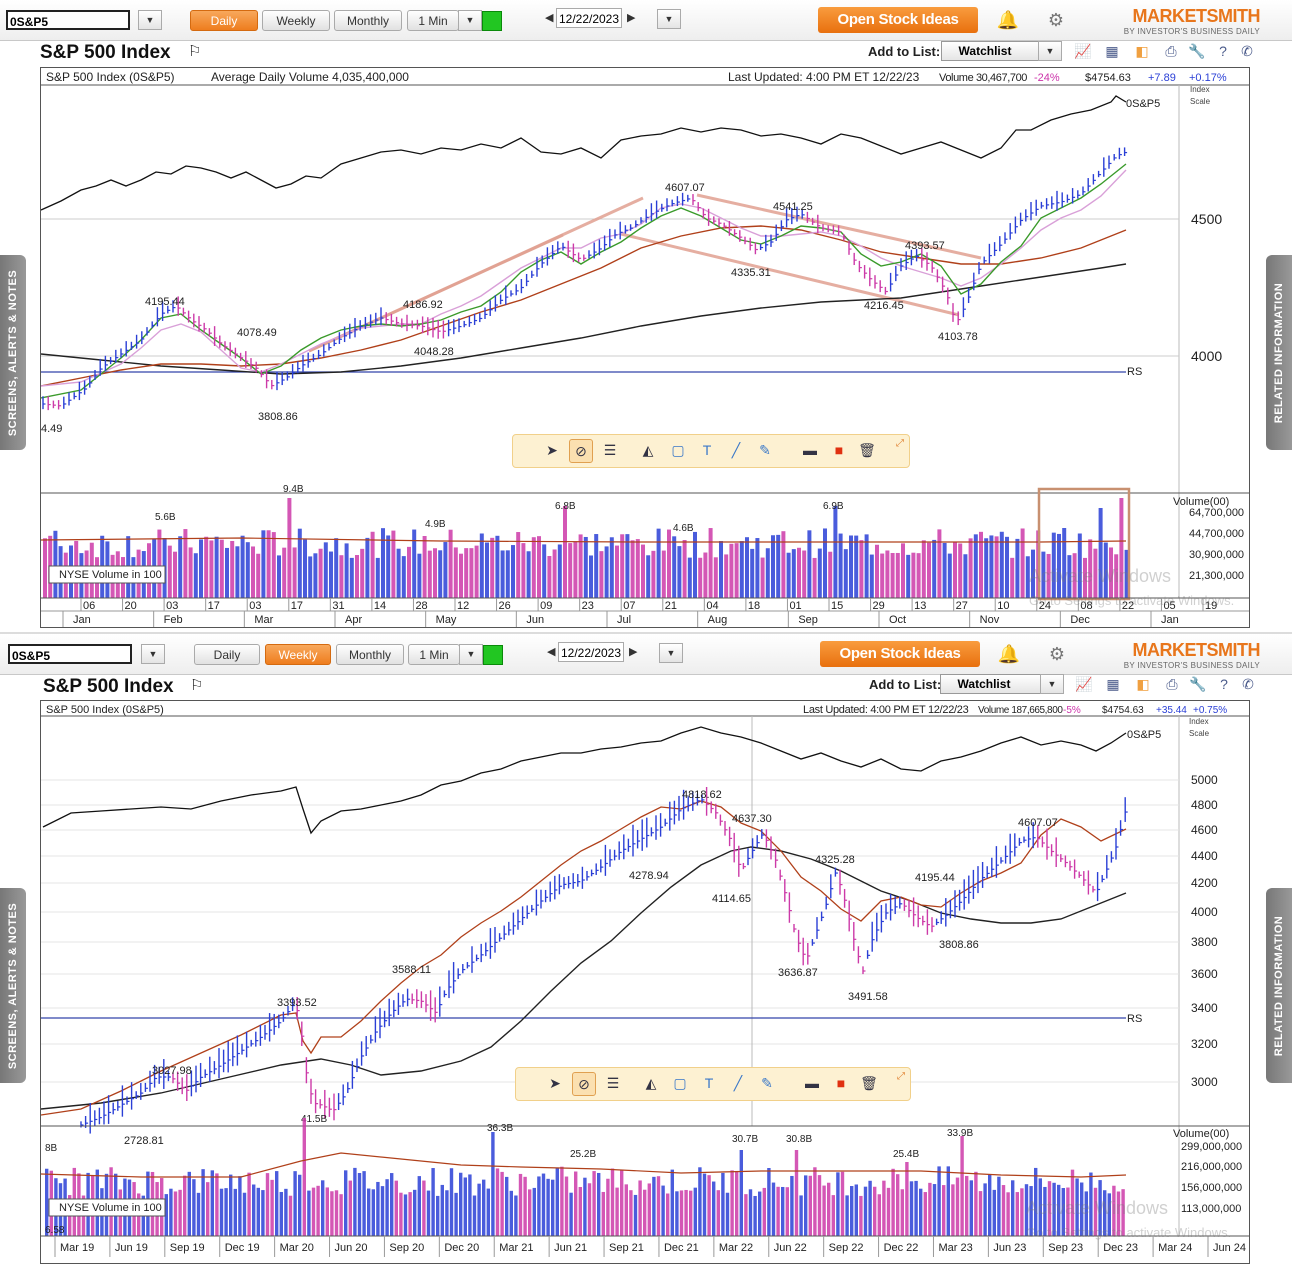  Describe the element at coordinates (585, 1177) in the screenshot. I see `weekly-volume-bars` at that location.